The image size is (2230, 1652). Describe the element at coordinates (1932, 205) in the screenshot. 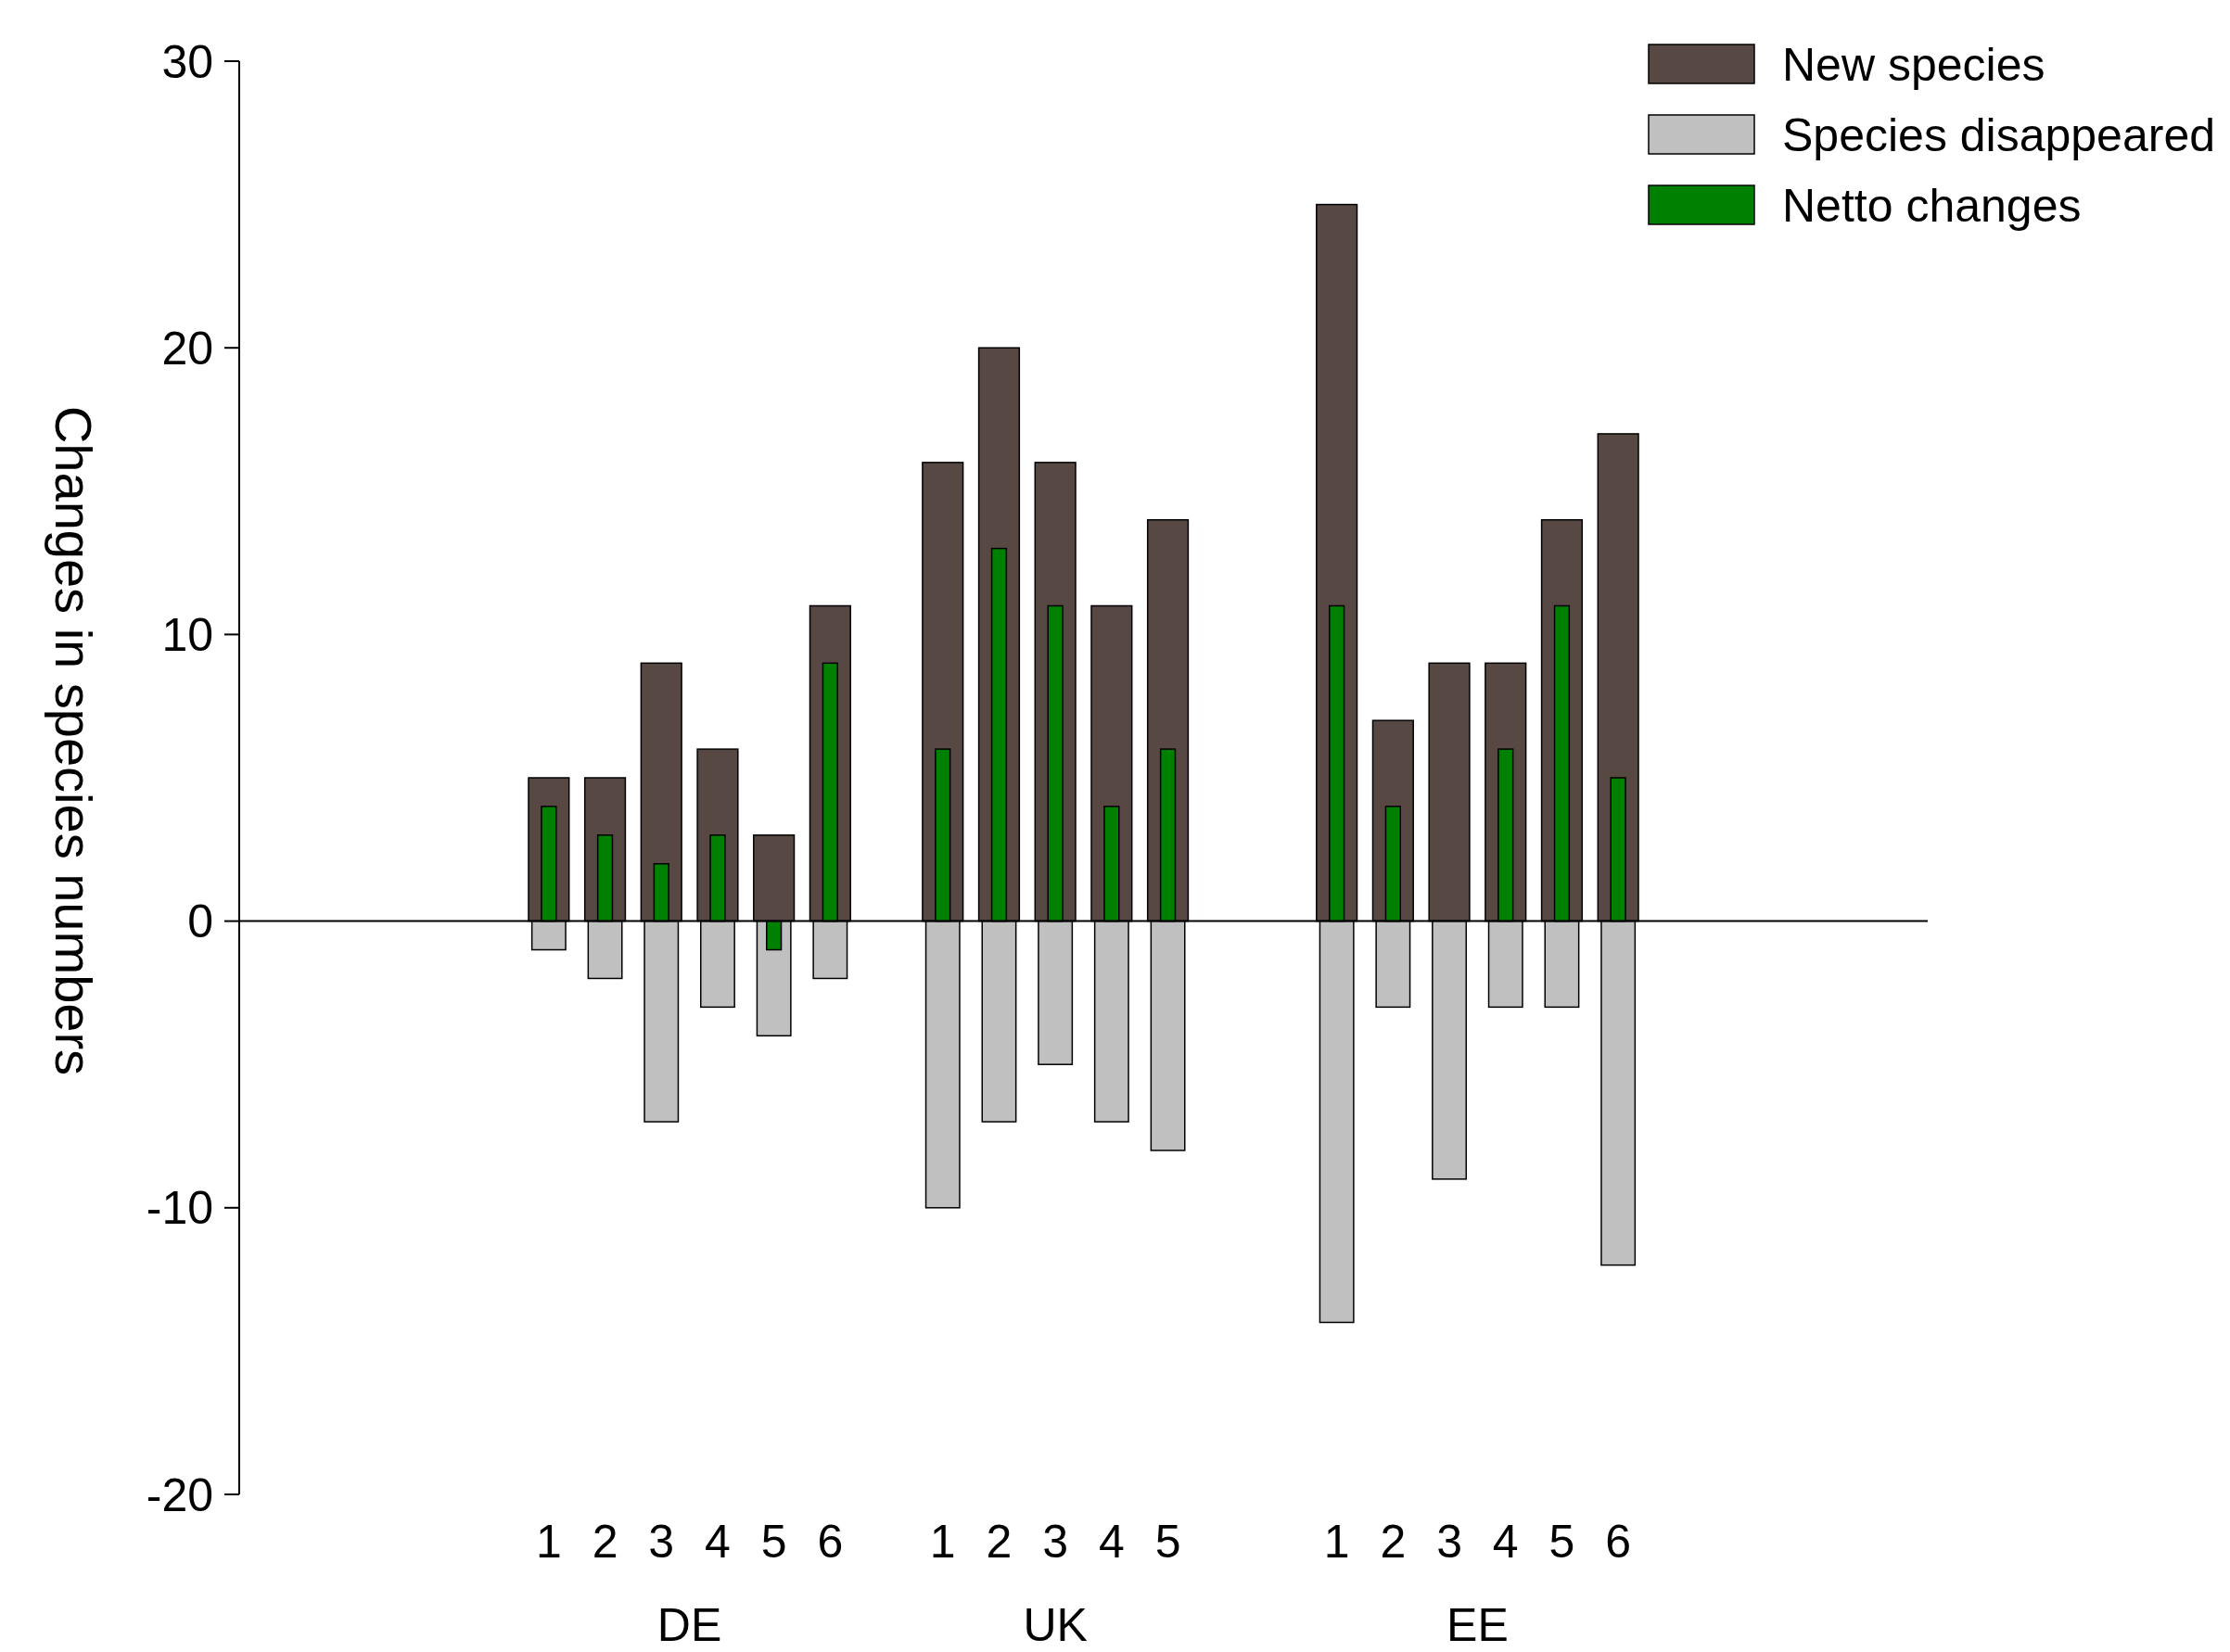

I see `legend-label: Netto changes` at that location.